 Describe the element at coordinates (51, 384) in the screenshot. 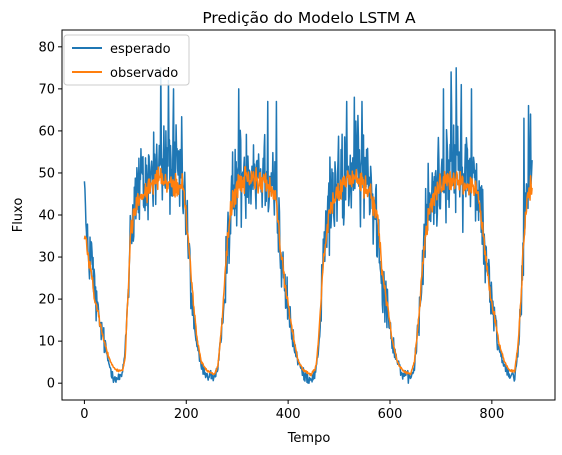

I see `y-tick-label-0: 0` at that location.